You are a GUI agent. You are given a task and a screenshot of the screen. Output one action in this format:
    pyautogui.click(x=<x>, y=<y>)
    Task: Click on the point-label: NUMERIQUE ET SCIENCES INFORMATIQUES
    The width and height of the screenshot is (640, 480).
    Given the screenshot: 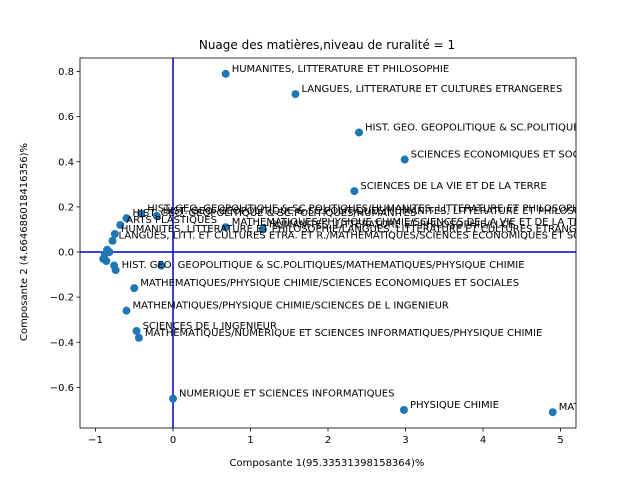 What is the action you would take?
    pyautogui.click(x=286, y=394)
    